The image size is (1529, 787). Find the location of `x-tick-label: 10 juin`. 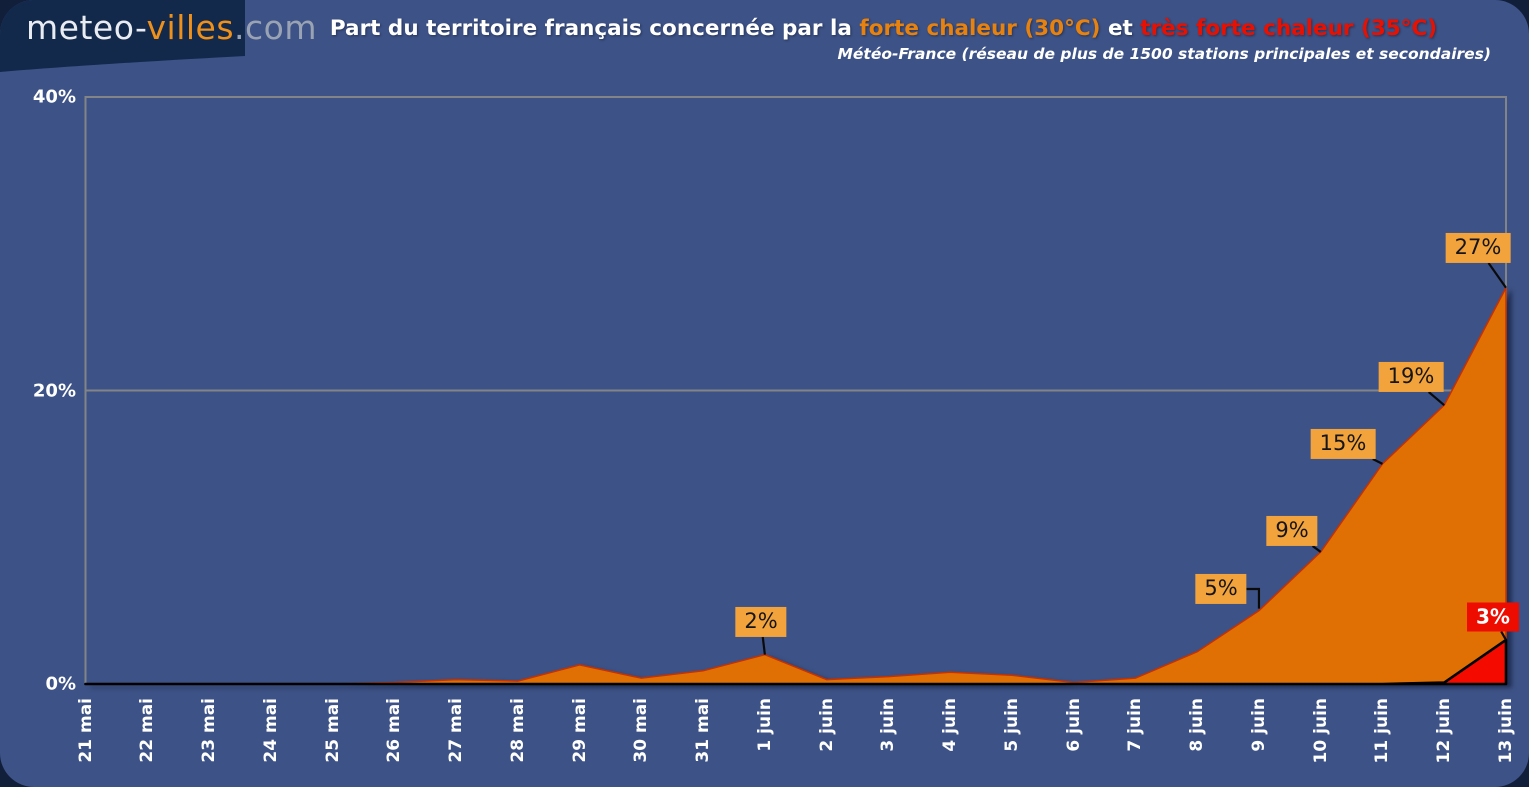

x-tick-label: 10 juin is located at coordinates (1320, 731).